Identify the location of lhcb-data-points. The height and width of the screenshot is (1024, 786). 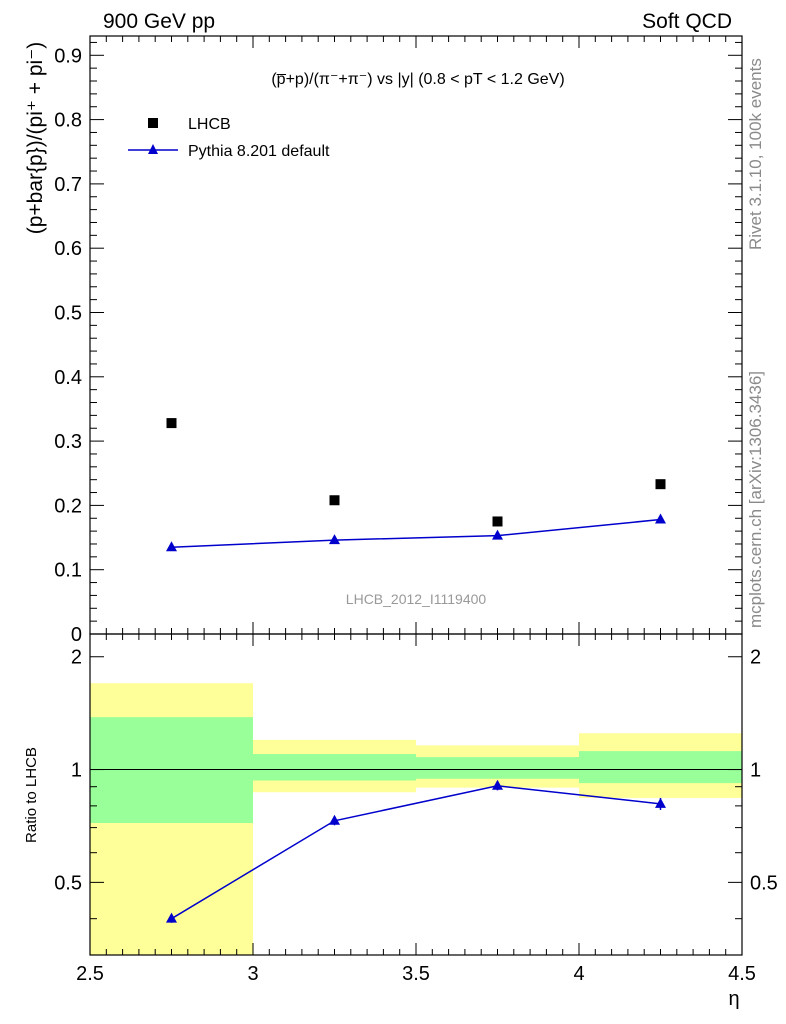
(416, 472).